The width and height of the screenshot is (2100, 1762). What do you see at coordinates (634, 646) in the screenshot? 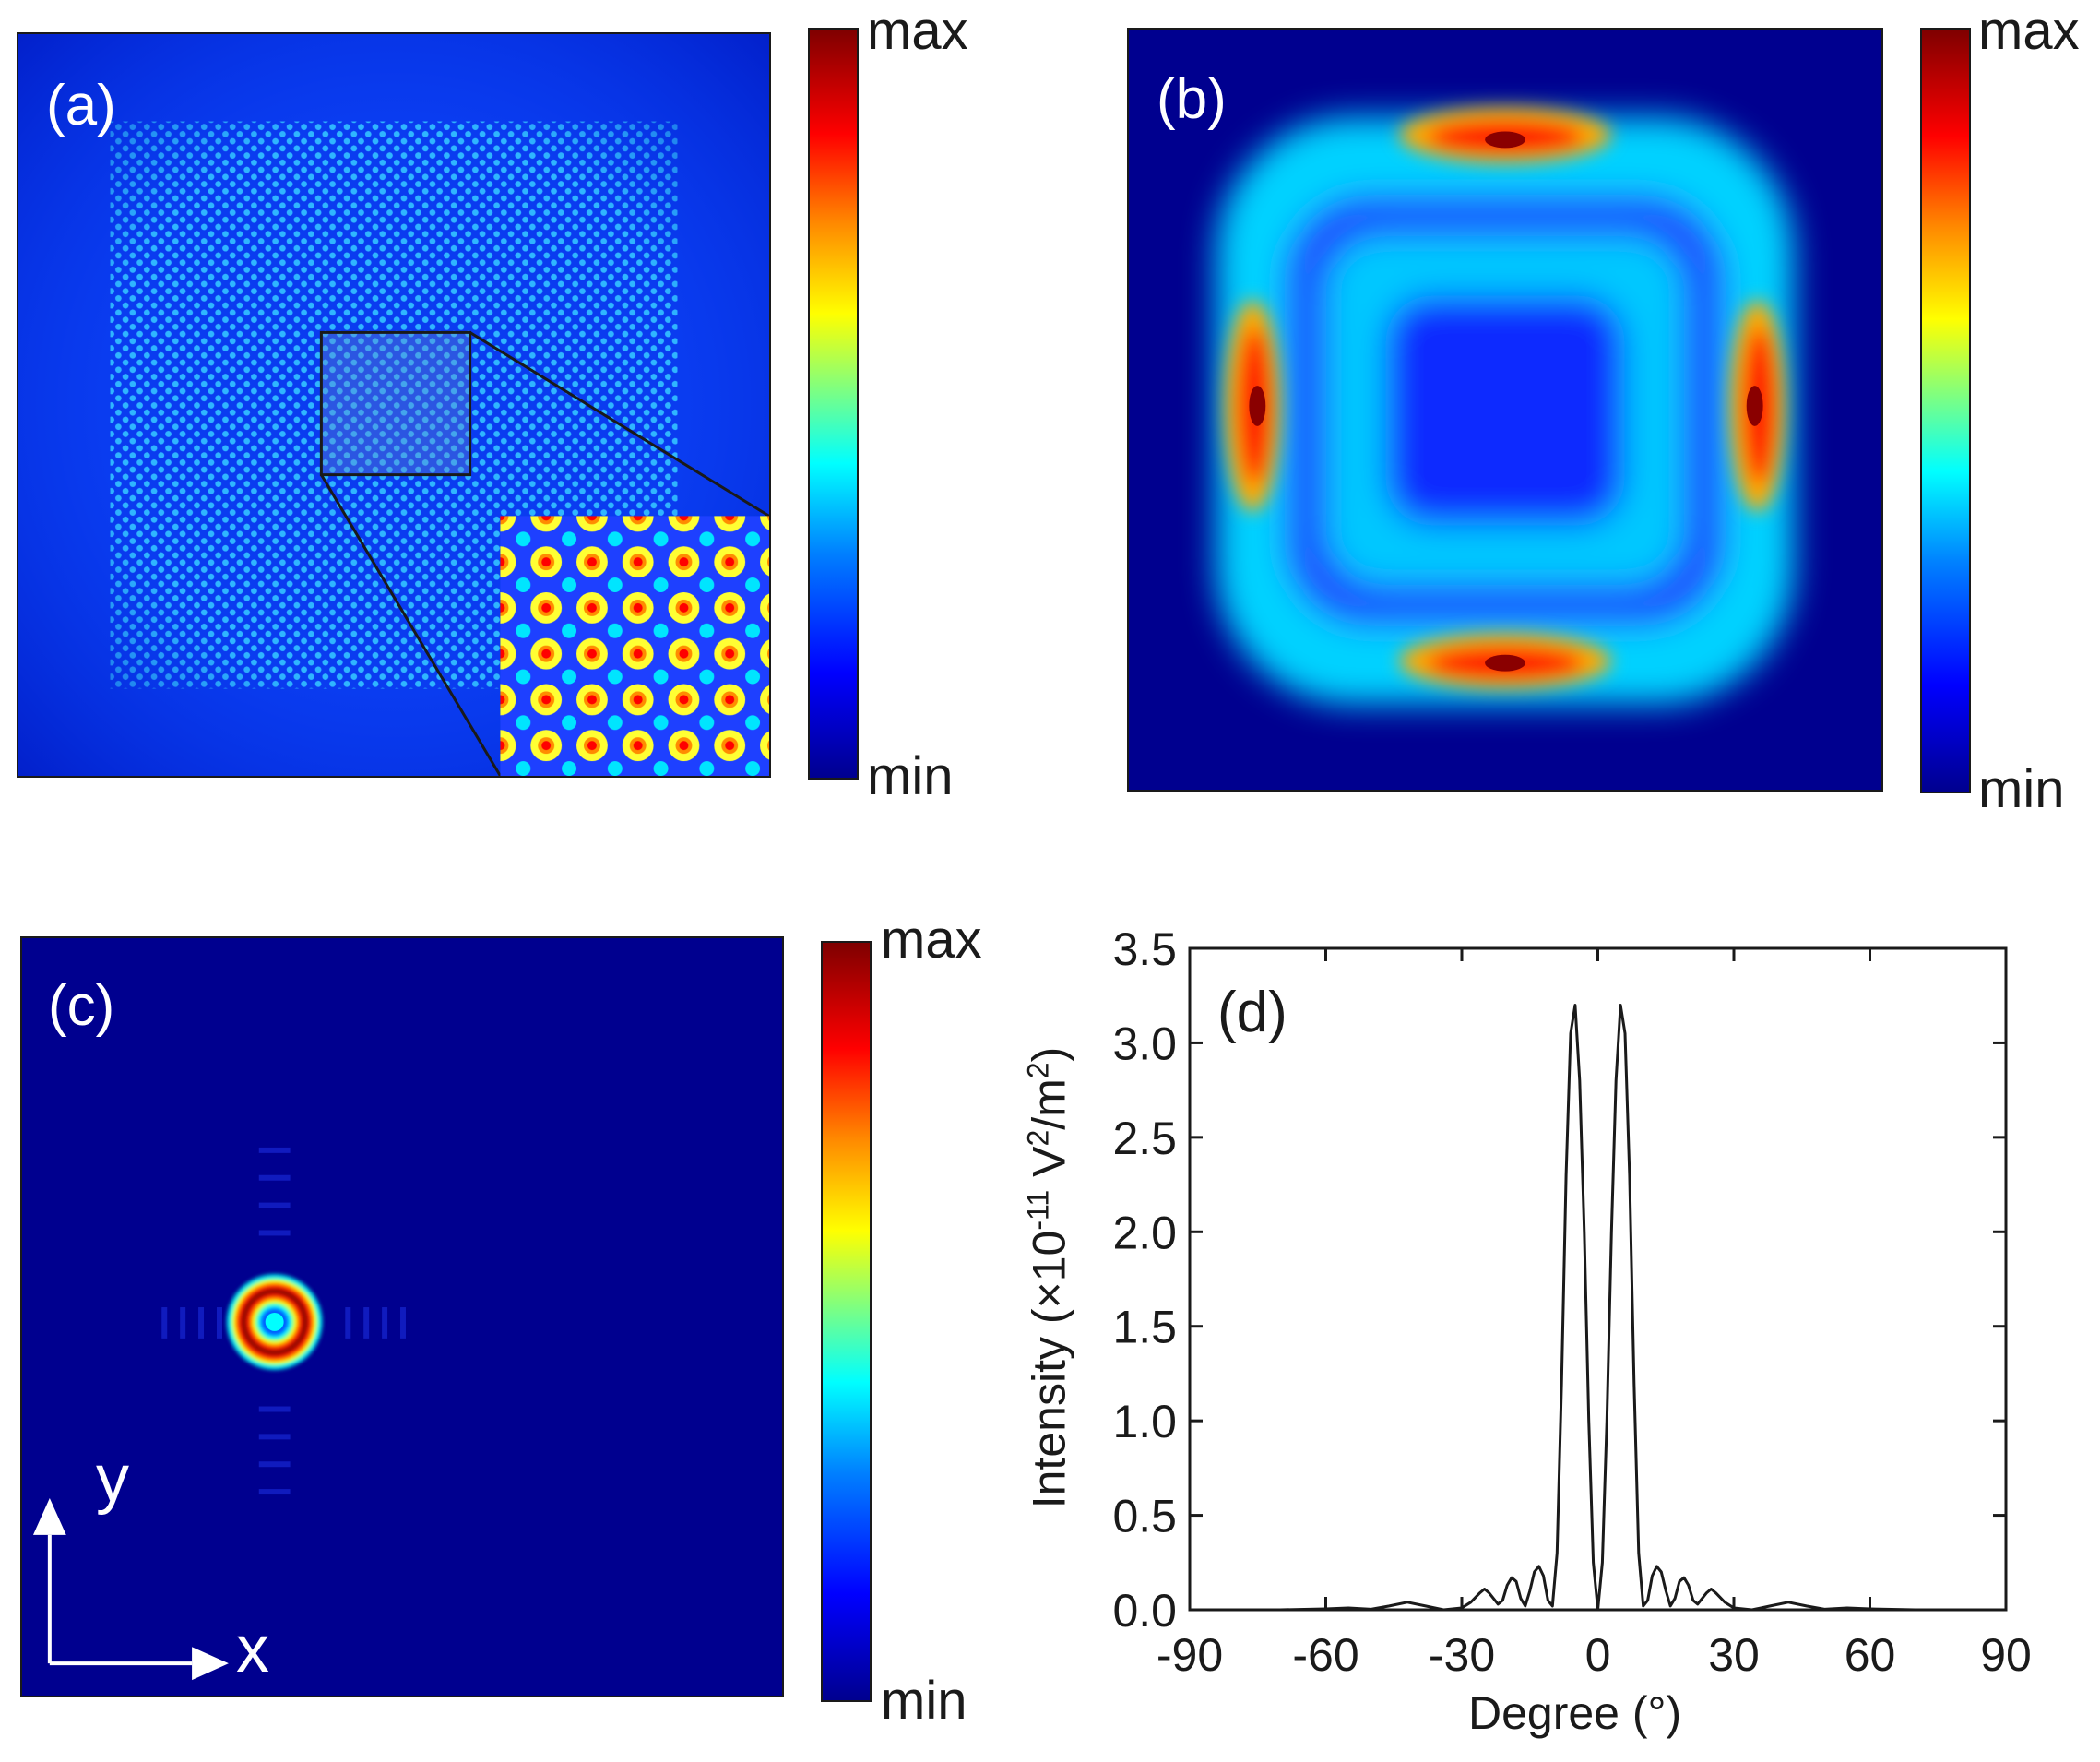
I see `zoom-inset` at bounding box center [634, 646].